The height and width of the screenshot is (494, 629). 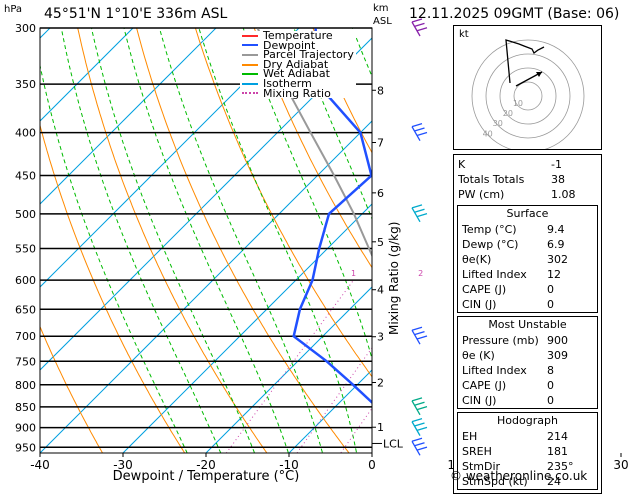 What do you see at coordinates (469, 436) in the screenshot?
I see `hodograph-stat-label: EH` at bounding box center [469, 436].